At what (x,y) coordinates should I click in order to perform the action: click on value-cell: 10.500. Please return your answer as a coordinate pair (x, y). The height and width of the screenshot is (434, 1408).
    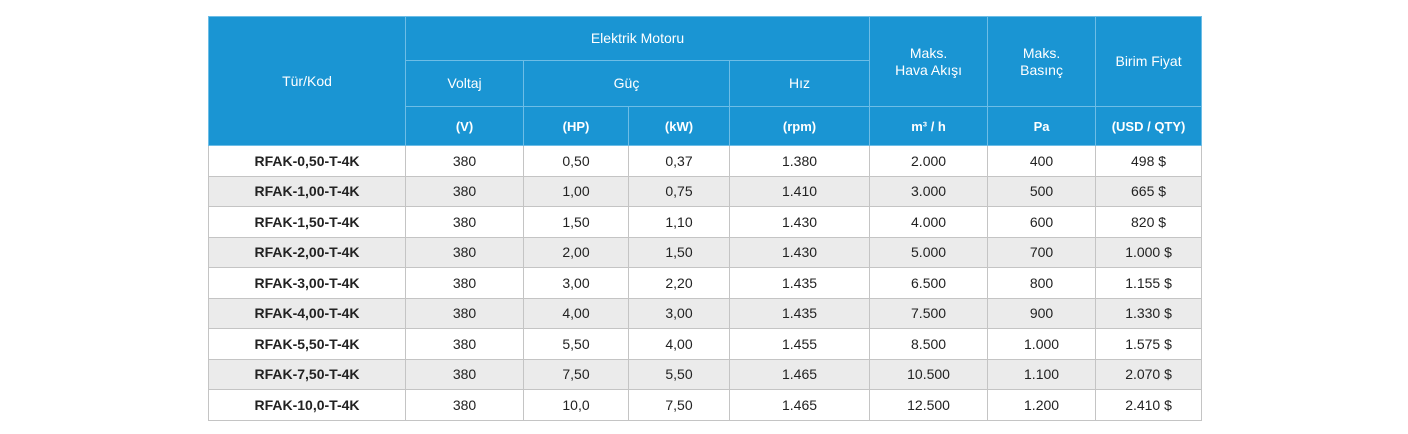
    Looking at the image, I should click on (929, 374).